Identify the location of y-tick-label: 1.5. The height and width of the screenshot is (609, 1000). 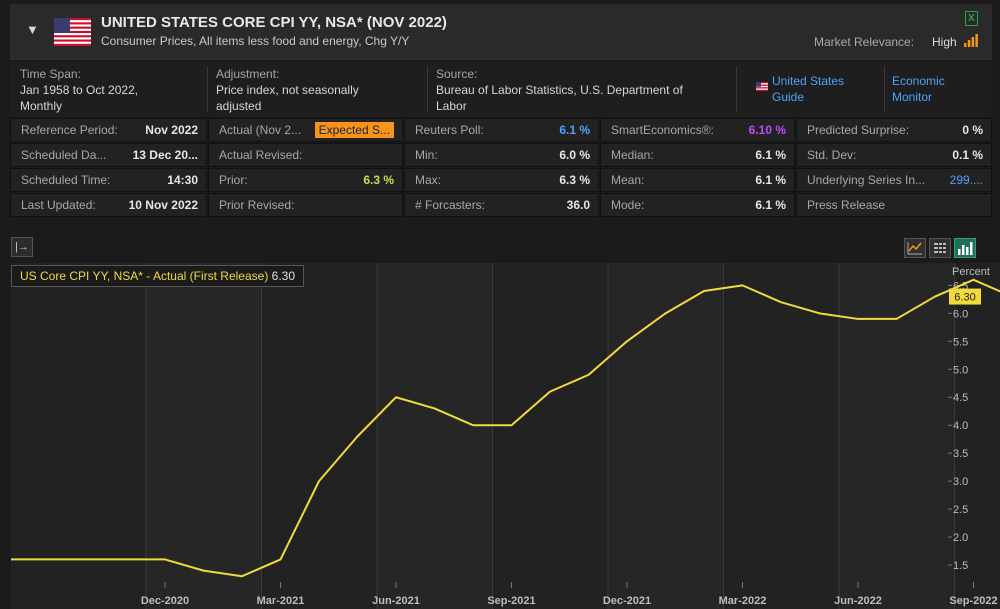
(960, 566).